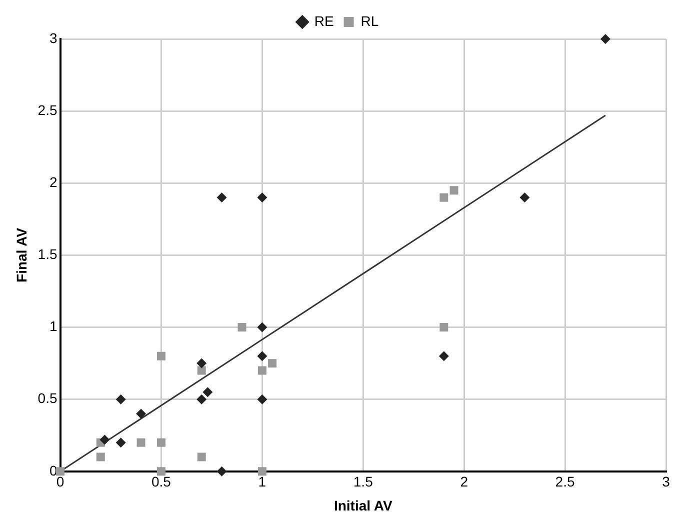  What do you see at coordinates (53, 38) in the screenshot?
I see `y-tick-label: 3` at bounding box center [53, 38].